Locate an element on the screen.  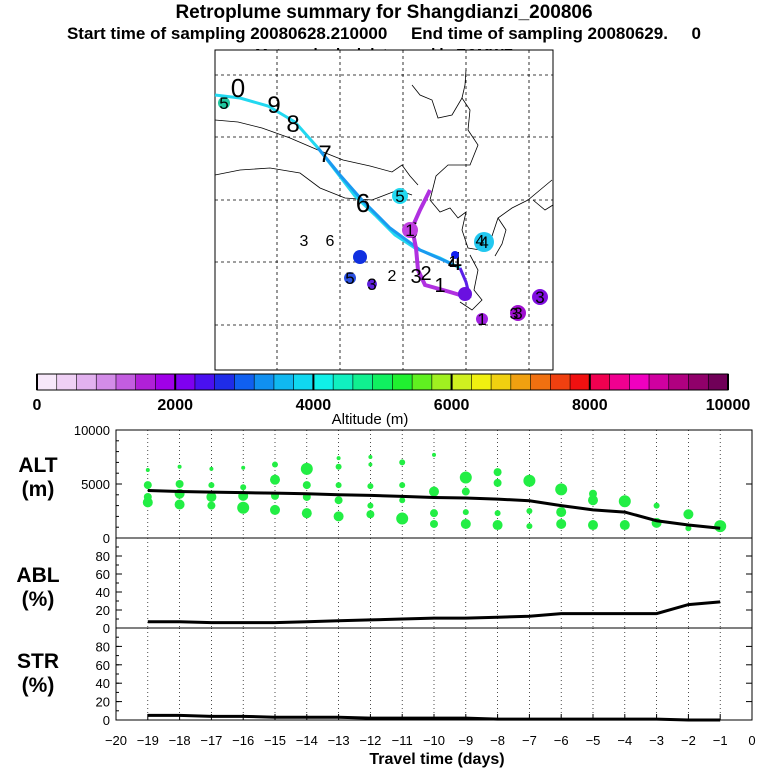
y-tick-label: 10000 is located at coordinates (92, 430).